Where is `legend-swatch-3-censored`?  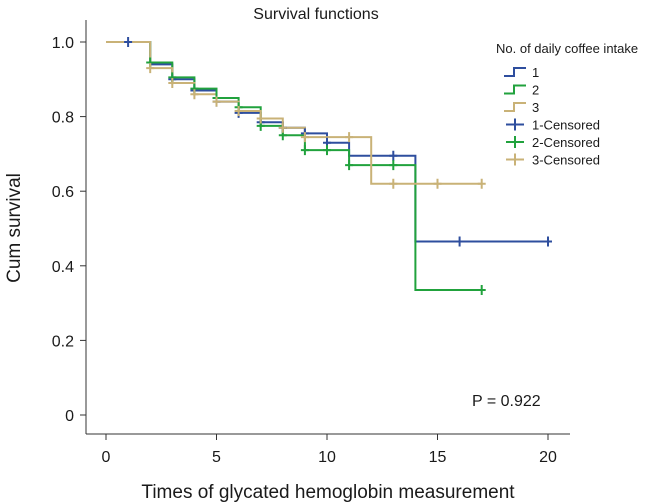 legend-swatch-3-censored is located at coordinates (515, 159).